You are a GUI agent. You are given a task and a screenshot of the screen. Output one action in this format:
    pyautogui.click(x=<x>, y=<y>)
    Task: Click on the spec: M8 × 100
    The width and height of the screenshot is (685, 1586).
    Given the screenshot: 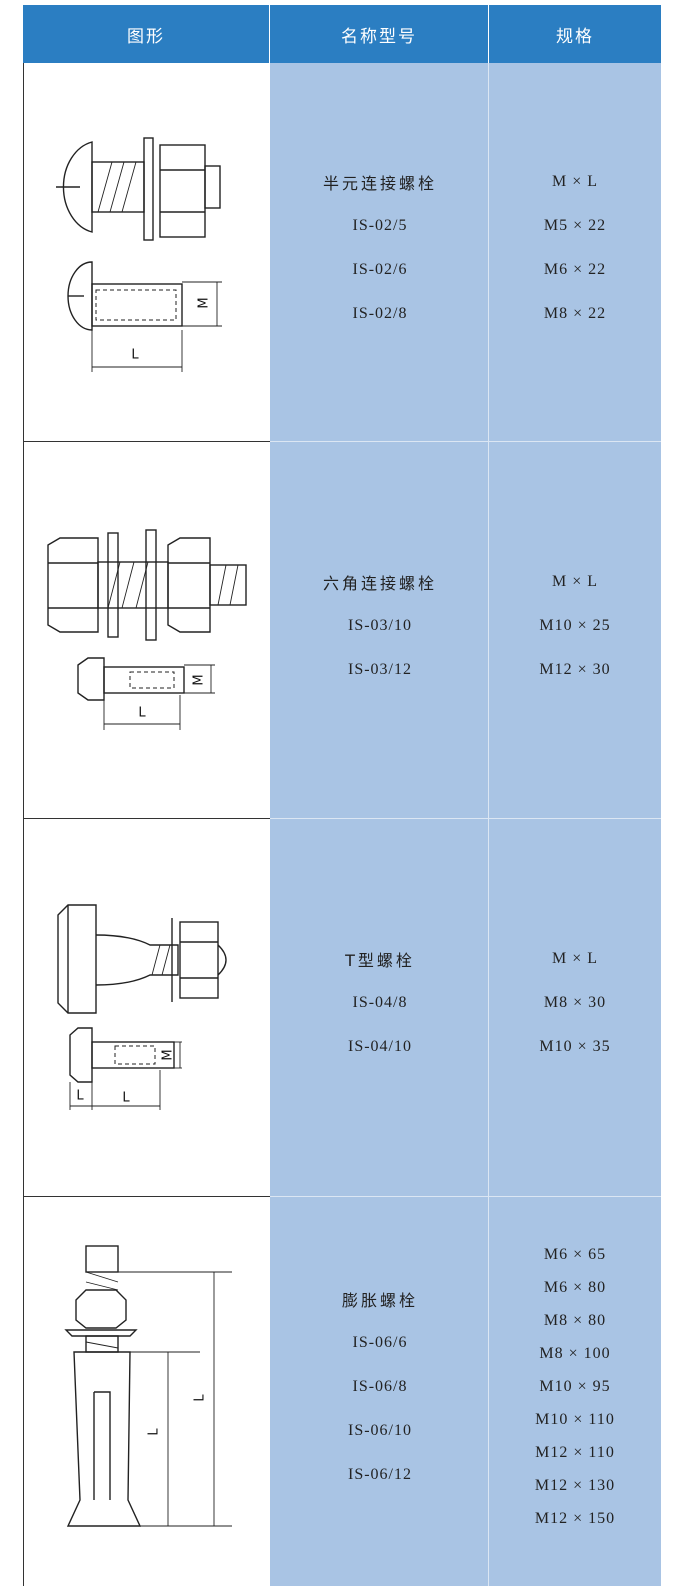 What is the action you would take?
    pyautogui.click(x=575, y=1353)
    